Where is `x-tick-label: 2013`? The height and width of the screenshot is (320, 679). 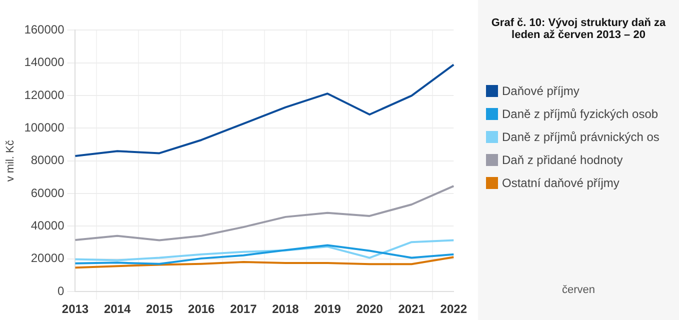
x-tick-label: 2013 is located at coordinates (75, 309).